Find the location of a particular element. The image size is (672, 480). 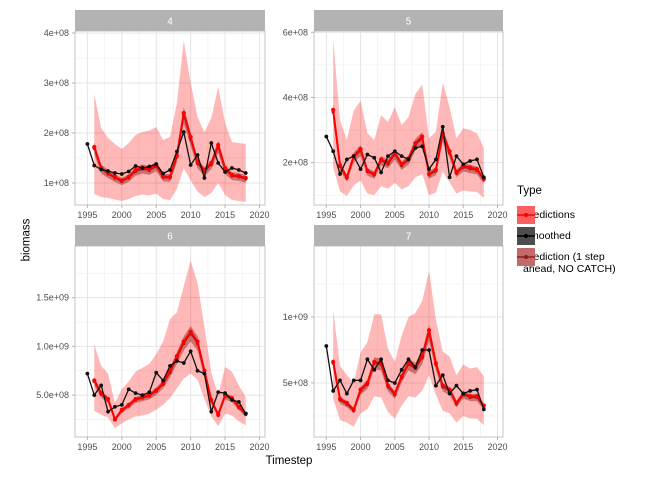

onestep-prediction-ribbon is located at coordinates (408, 369).